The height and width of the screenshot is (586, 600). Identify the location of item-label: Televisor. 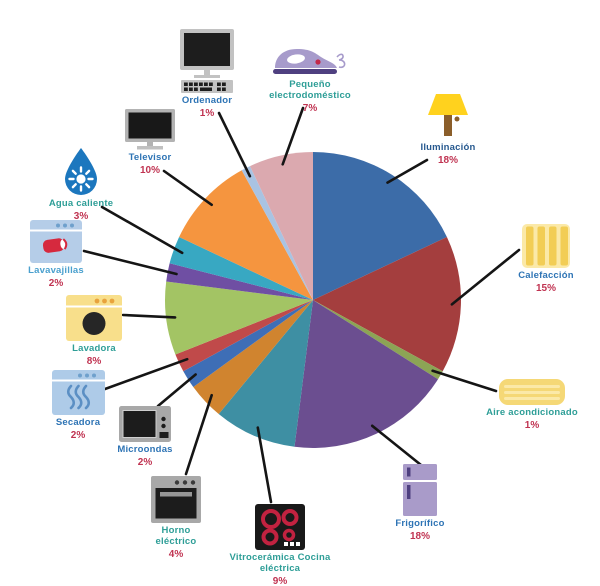
(150, 157).